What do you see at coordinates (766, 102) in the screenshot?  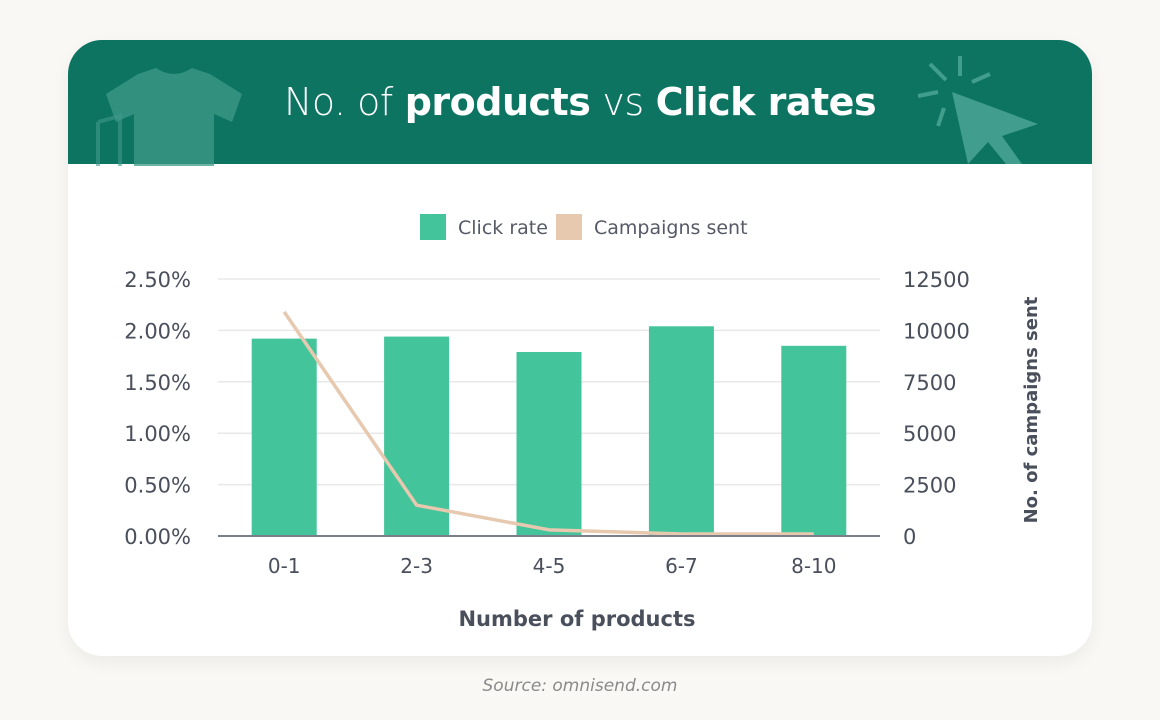 I see `title-part: Click rates` at bounding box center [766, 102].